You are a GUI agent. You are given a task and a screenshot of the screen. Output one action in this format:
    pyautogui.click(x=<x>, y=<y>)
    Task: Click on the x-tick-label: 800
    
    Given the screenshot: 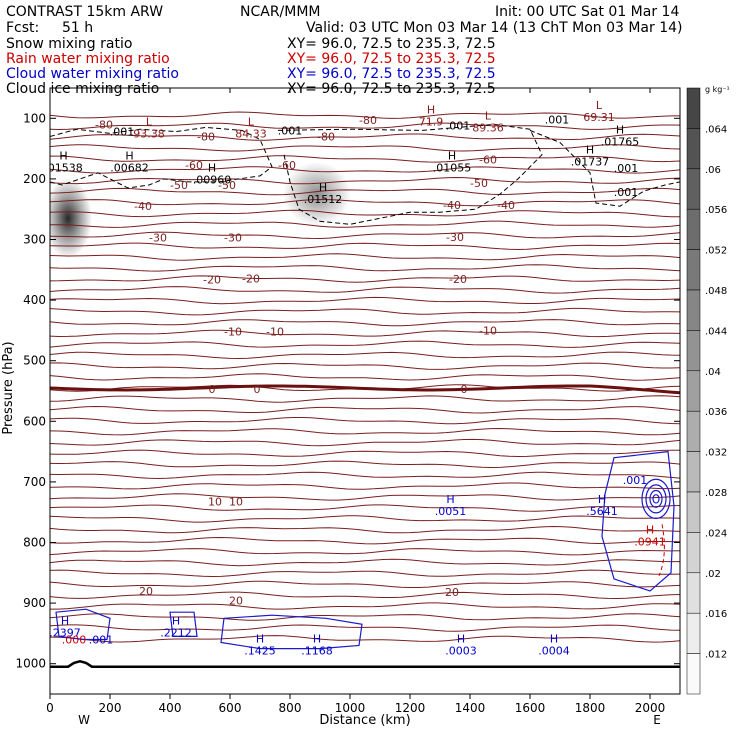 What is the action you would take?
    pyautogui.click(x=290, y=708)
    